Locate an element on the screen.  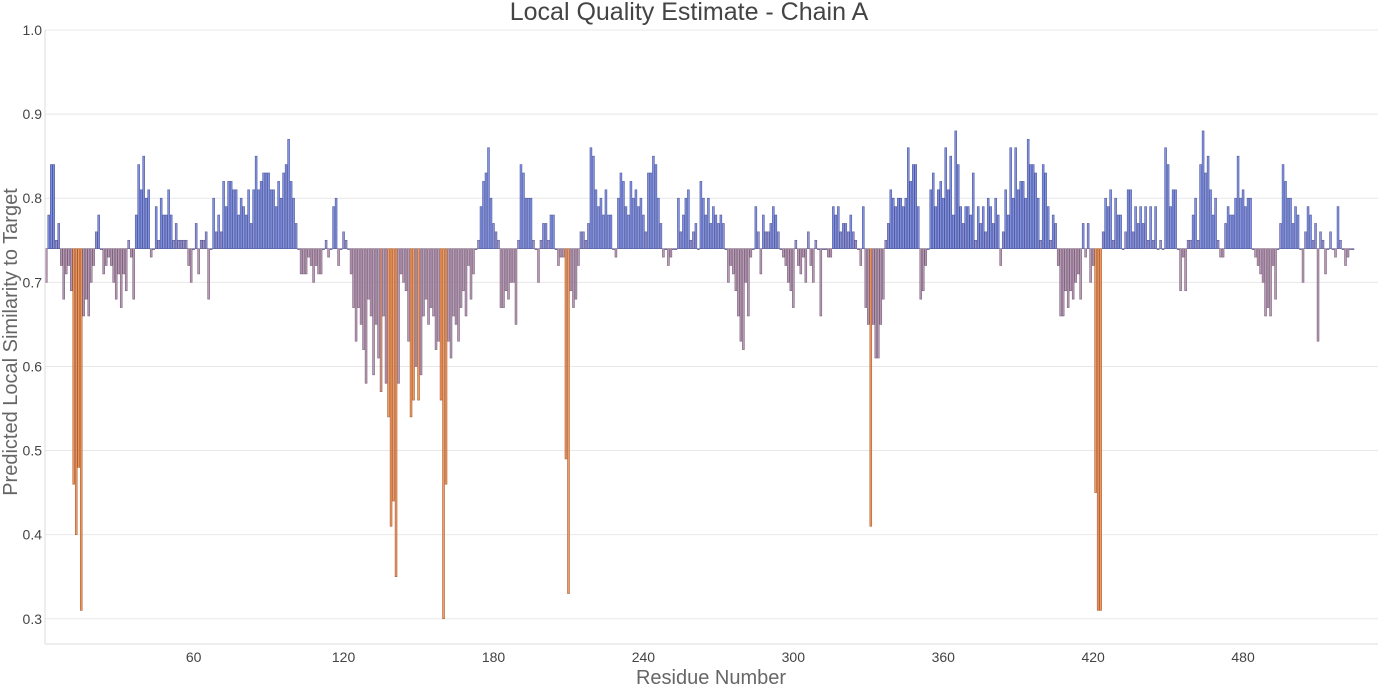
y-tick-label: 1.0 is located at coordinates (33, 30).